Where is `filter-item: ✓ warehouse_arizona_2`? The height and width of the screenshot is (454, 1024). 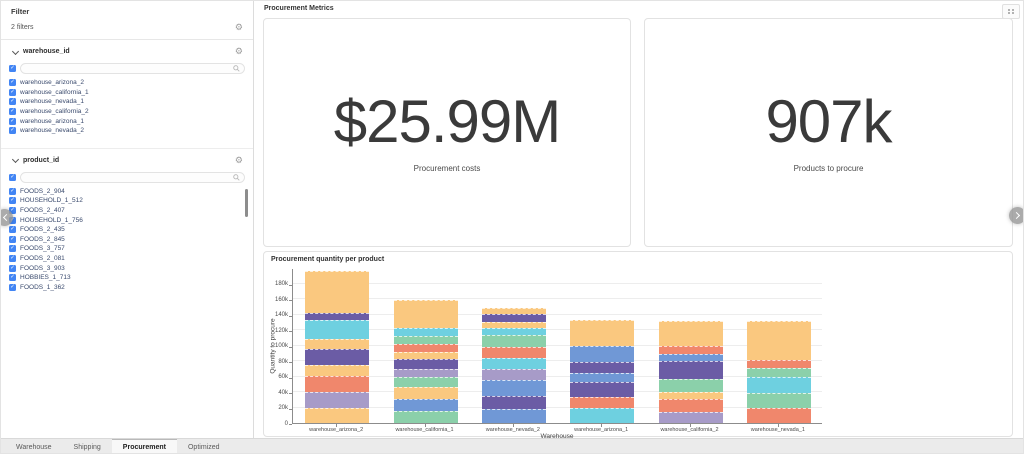 filter-item: ✓ warehouse_arizona_2 is located at coordinates (127, 83).